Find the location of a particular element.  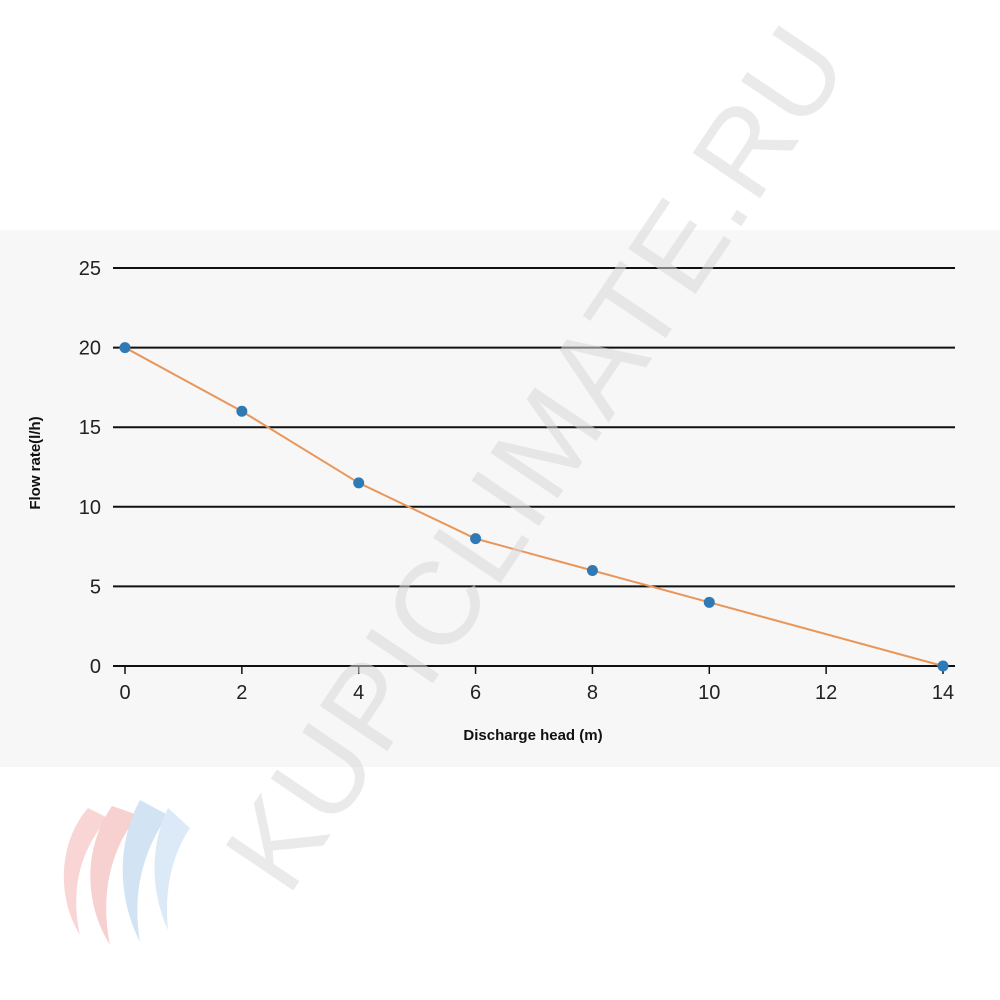

x-tick-label: 2 is located at coordinates (241, 693).